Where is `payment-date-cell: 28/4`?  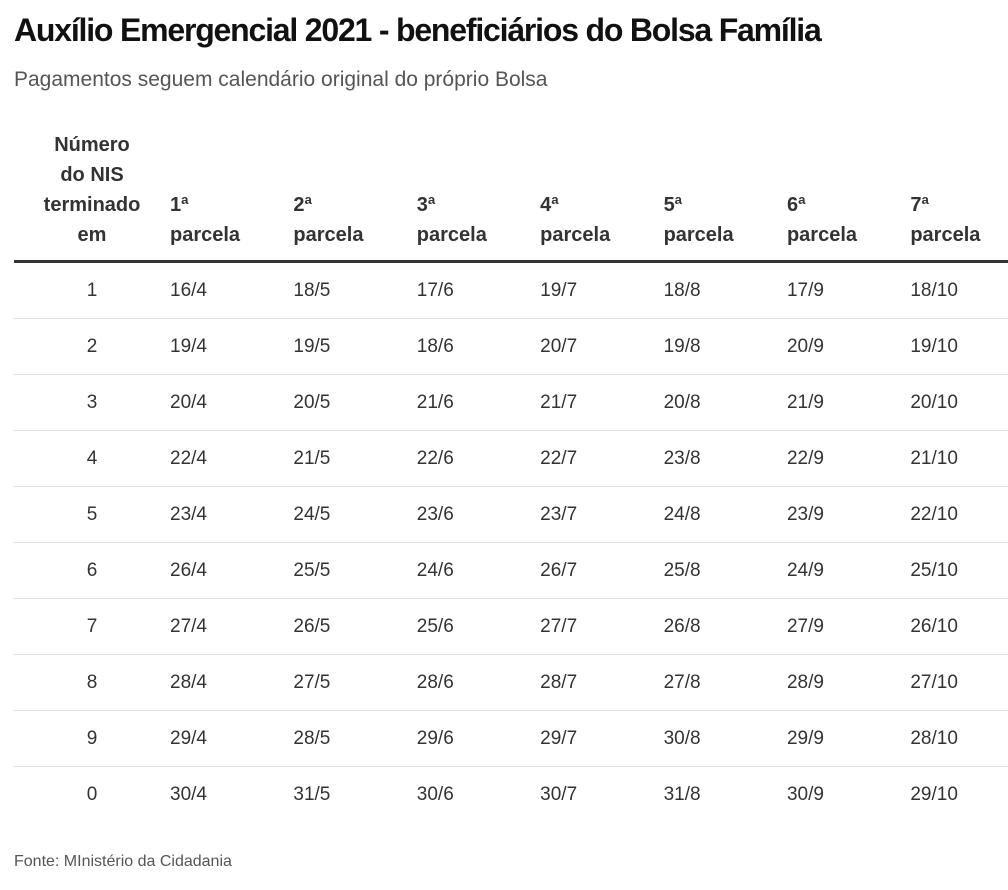 payment-date-cell: 28/4 is located at coordinates (232, 682).